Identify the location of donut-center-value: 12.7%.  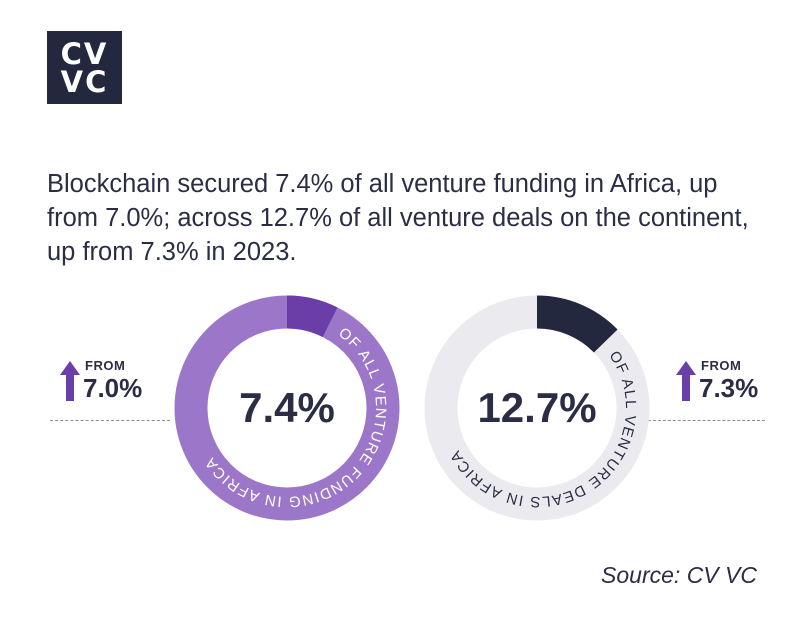
(536, 407).